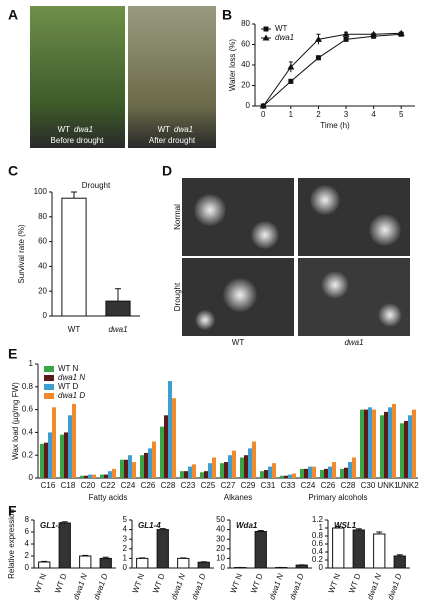 This screenshot has width=428, height=600. Describe the element at coordinates (318, 519) in the screenshot. I see `y-tick-label: 1.2` at that location.